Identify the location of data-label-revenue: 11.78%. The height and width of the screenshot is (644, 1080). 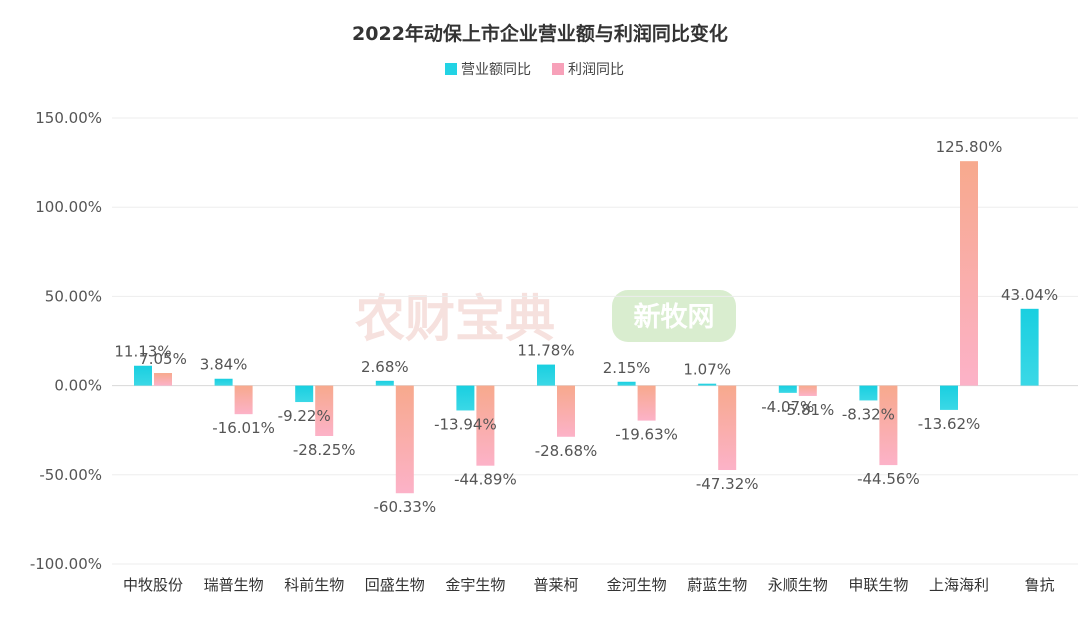
(545, 351).